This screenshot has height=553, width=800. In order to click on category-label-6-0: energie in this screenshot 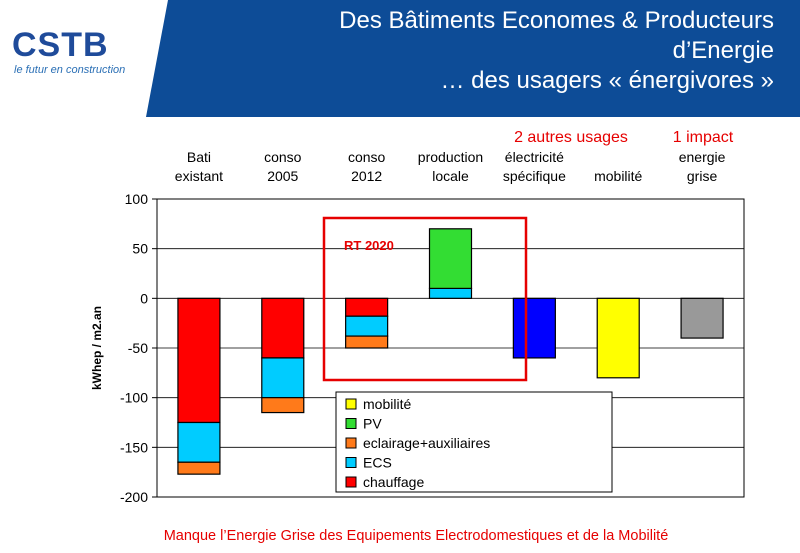, I will do `click(702, 157)`.